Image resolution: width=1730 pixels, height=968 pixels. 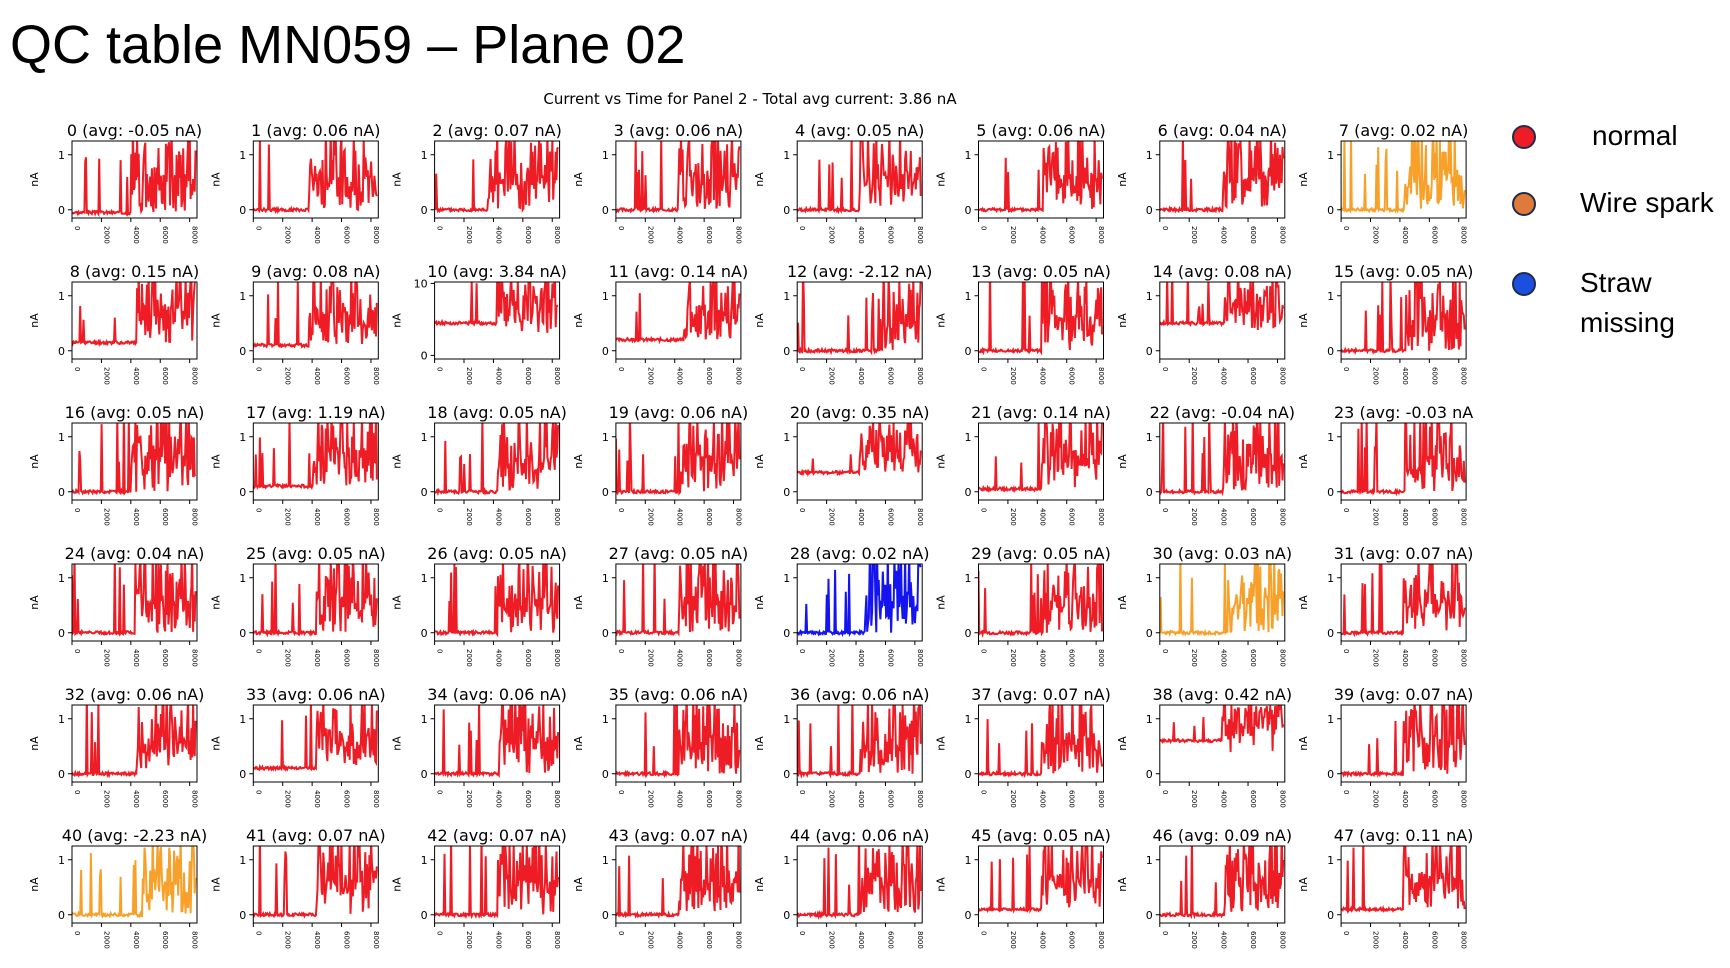 What do you see at coordinates (116, 464) in the screenshot?
I see `subplot-16: 16 (avg: 0.05 nA) nA 0 1 0 2000 4000 6000 8000` at bounding box center [116, 464].